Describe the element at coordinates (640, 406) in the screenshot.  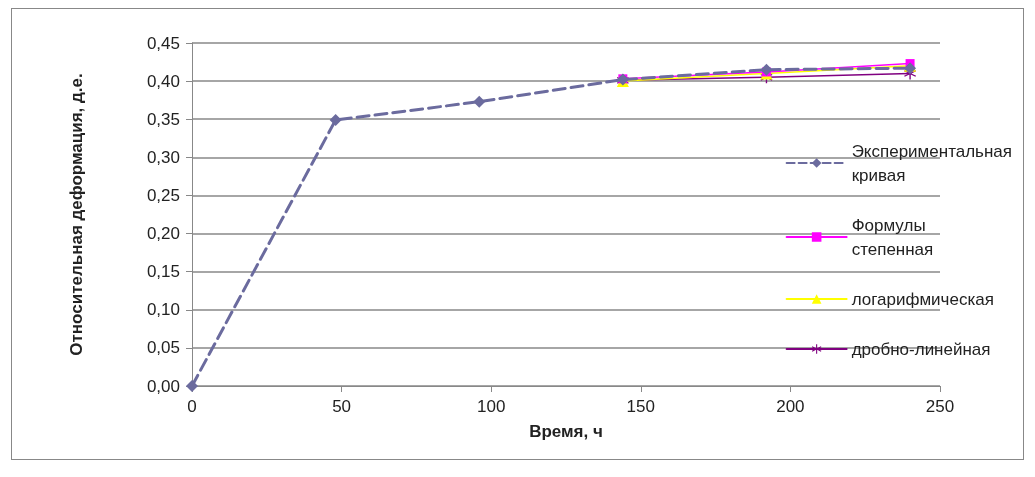
I see `x-tick-label: 150` at that location.